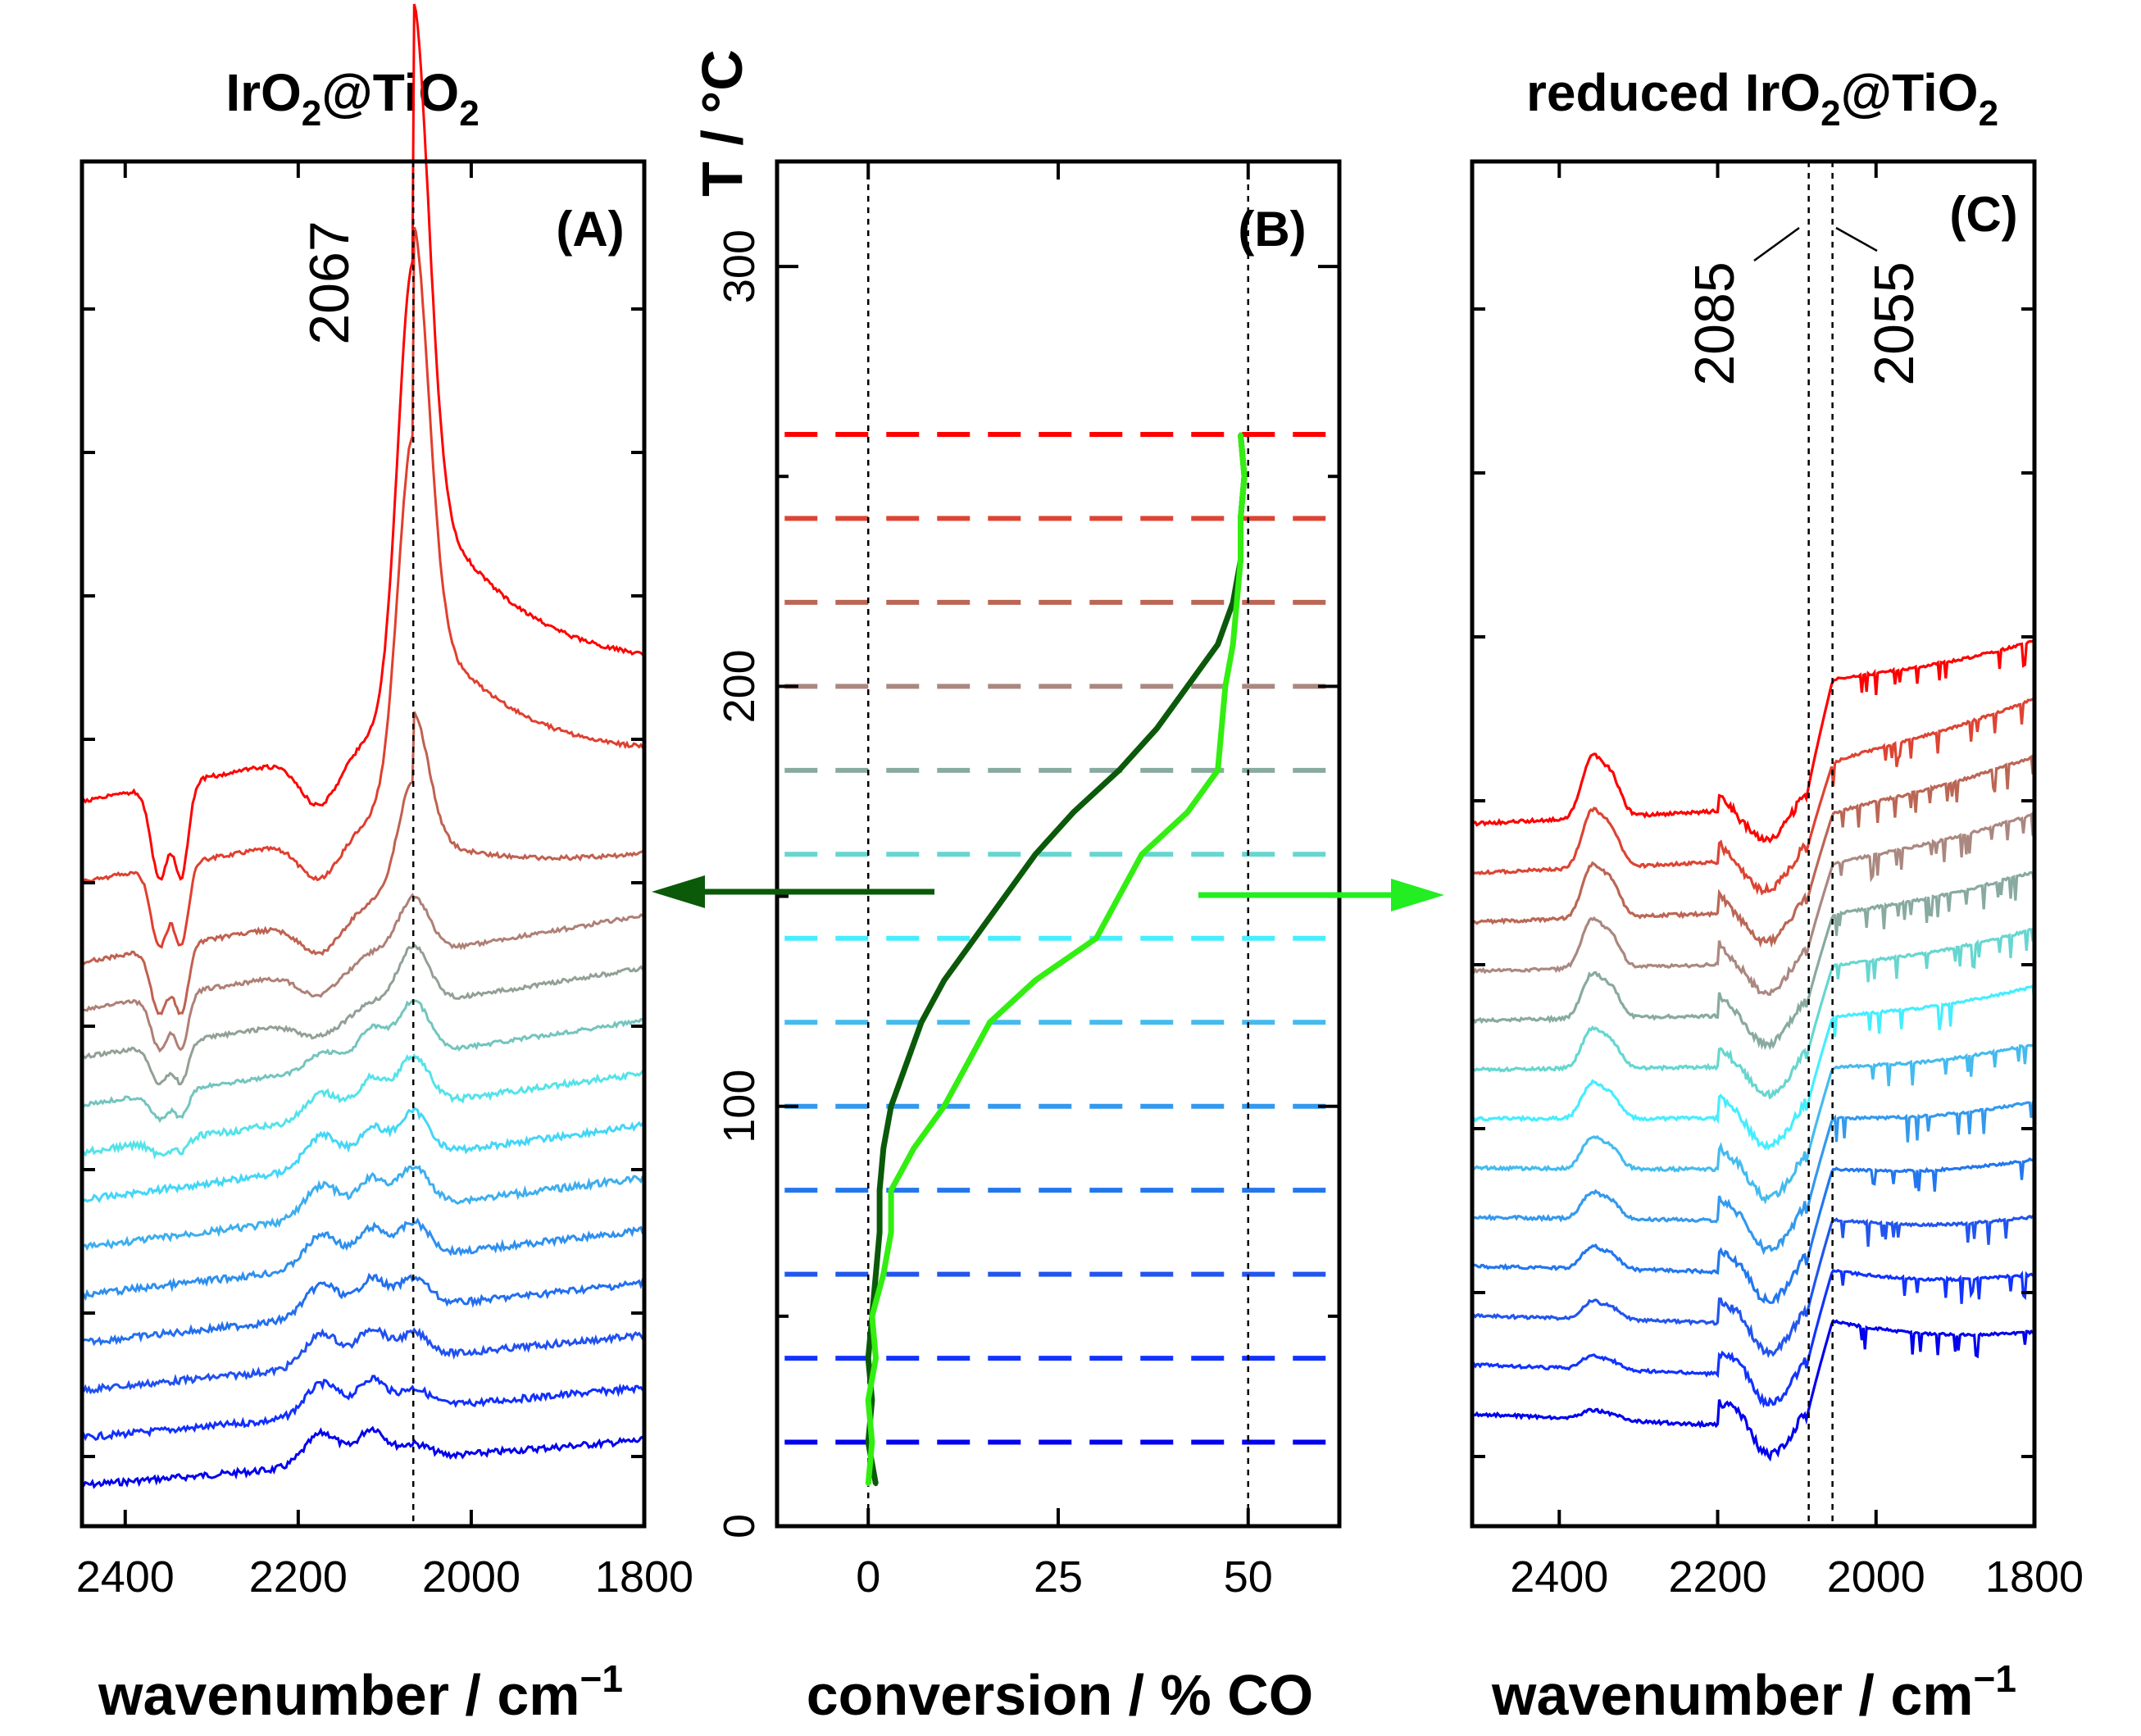  Describe the element at coordinates (471, 1577) in the screenshot. I see `x-tick-label: 2000` at that location.